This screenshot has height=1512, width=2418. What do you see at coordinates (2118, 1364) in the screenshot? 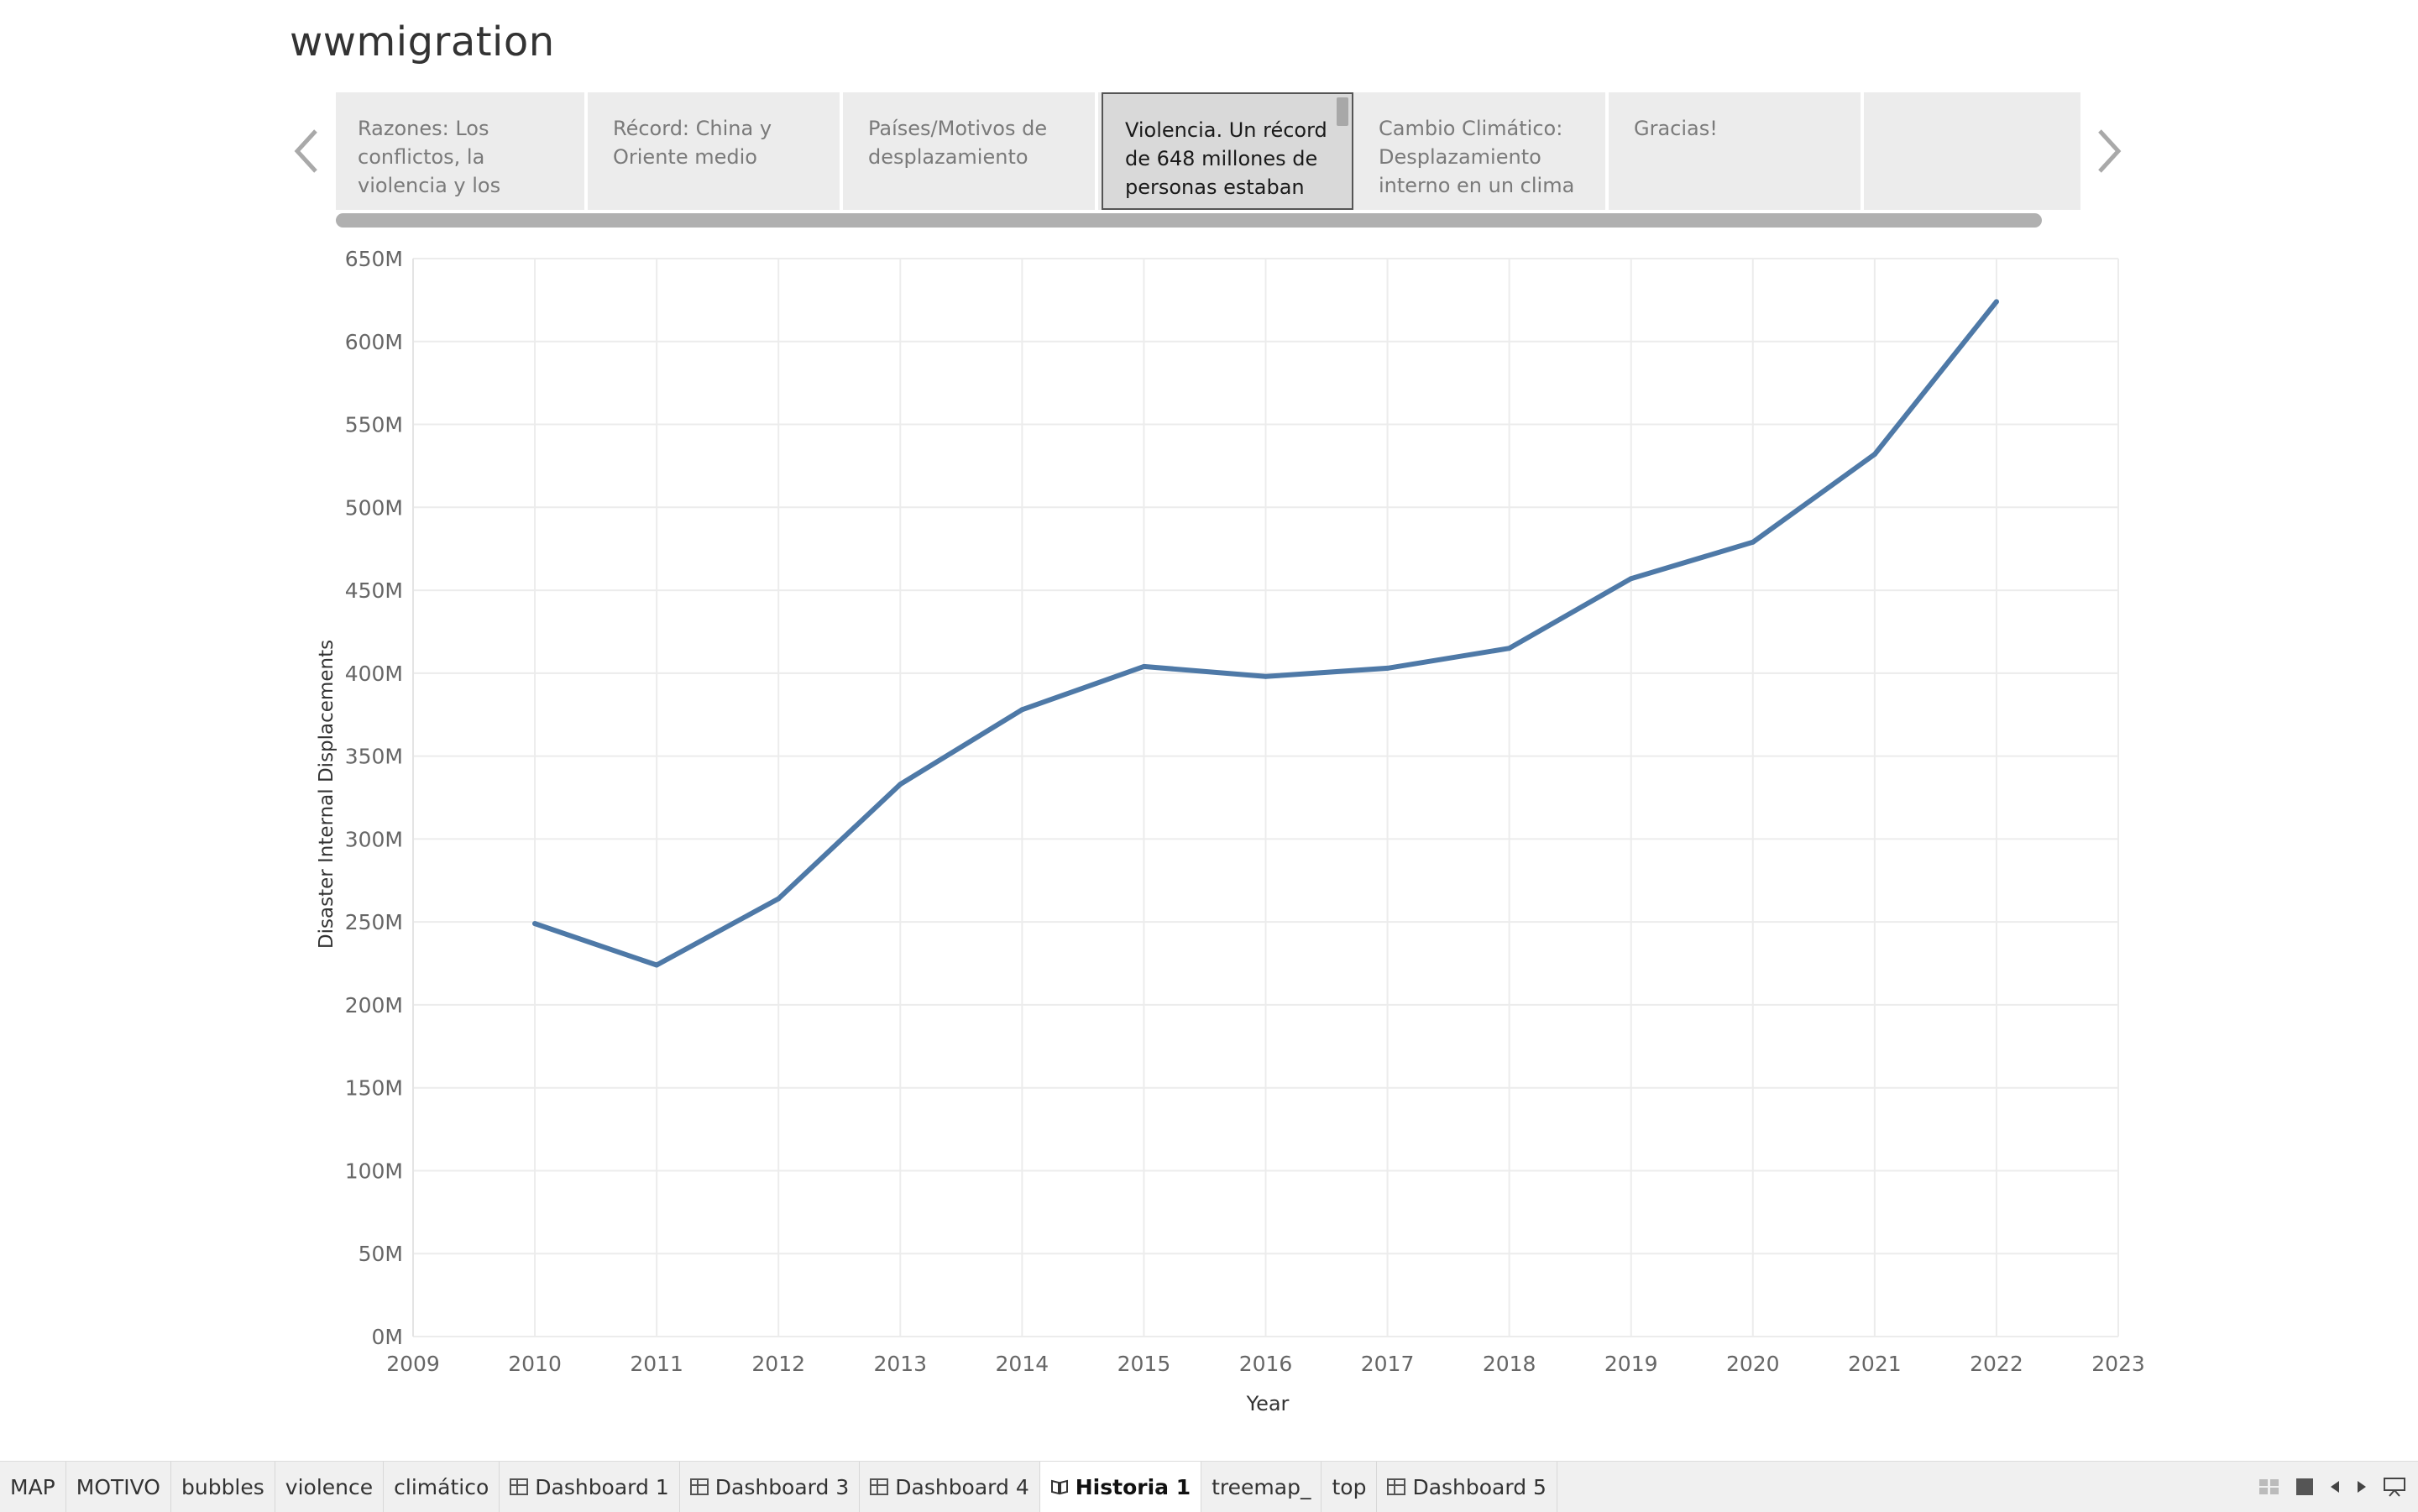
I see `x-tick-label: 2023` at bounding box center [2118, 1364].